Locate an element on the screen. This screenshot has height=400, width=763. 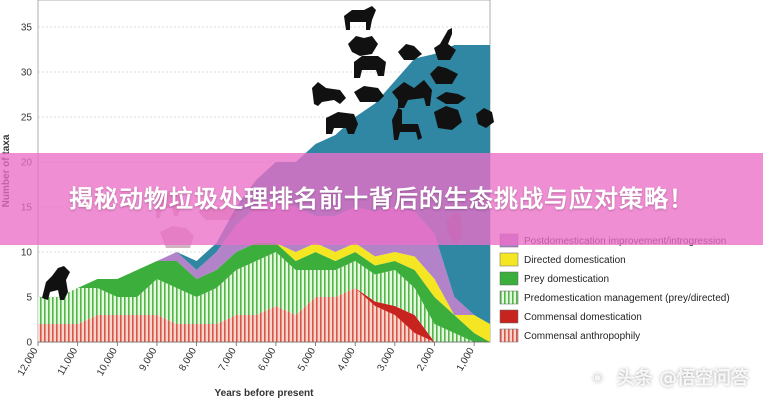
x-tick-label: 2,000 is located at coordinates (426, 360).